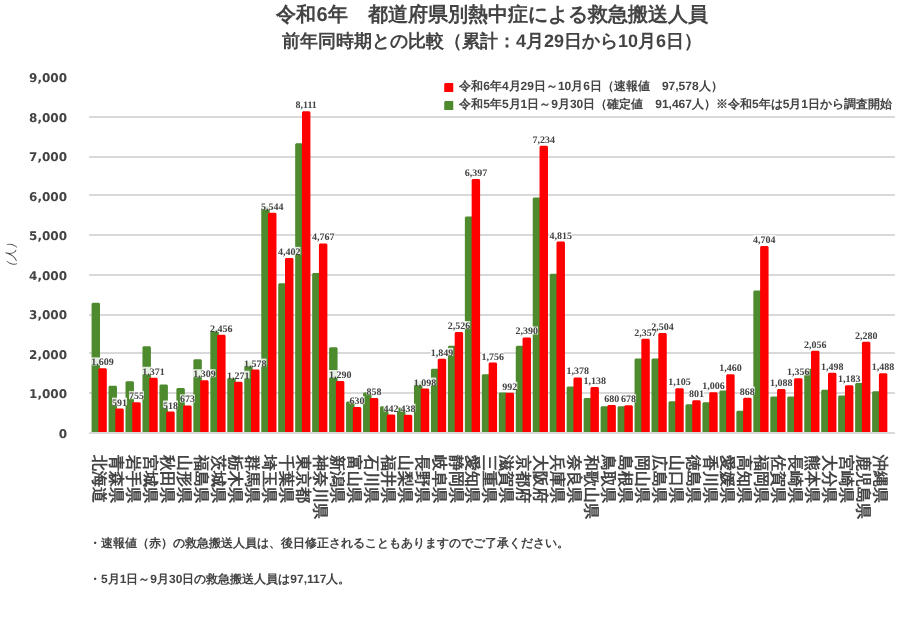  What do you see at coordinates (268, 479) in the screenshot?
I see `x-tick-label: 埼玉県` at bounding box center [268, 479].